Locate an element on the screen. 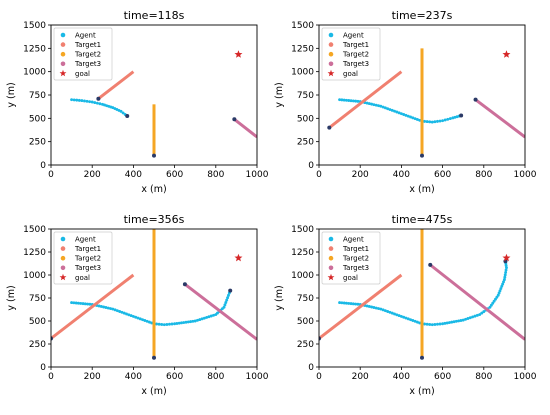  y-axis-label: y (m) is located at coordinates (279, 94).